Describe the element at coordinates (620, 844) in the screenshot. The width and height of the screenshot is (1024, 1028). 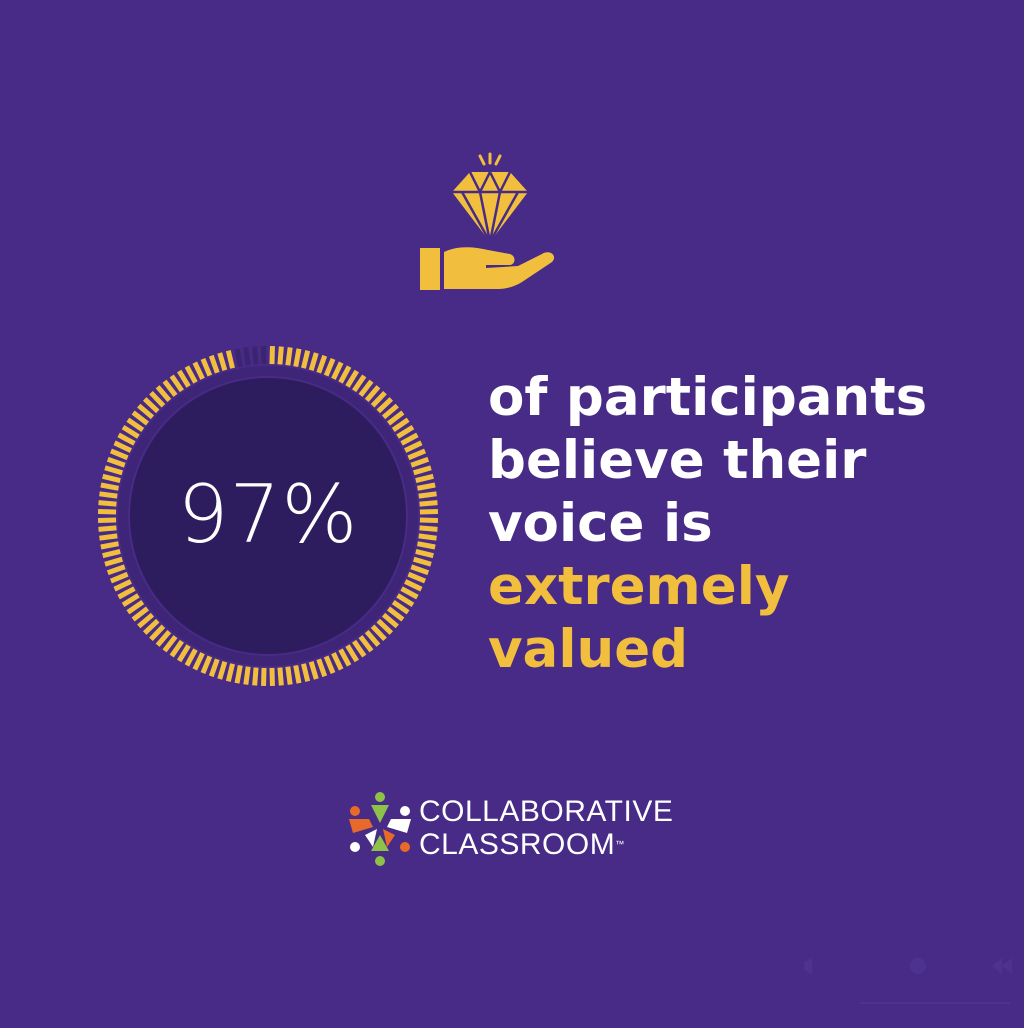
I see `trademark-symbol: ™` at that location.